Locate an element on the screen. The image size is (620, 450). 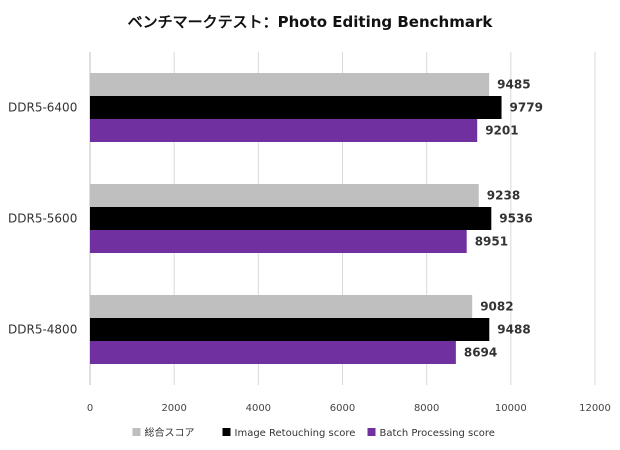
chart-title: ベンチマークテスト：Photo Editing Benchmark is located at coordinates (311, 22).